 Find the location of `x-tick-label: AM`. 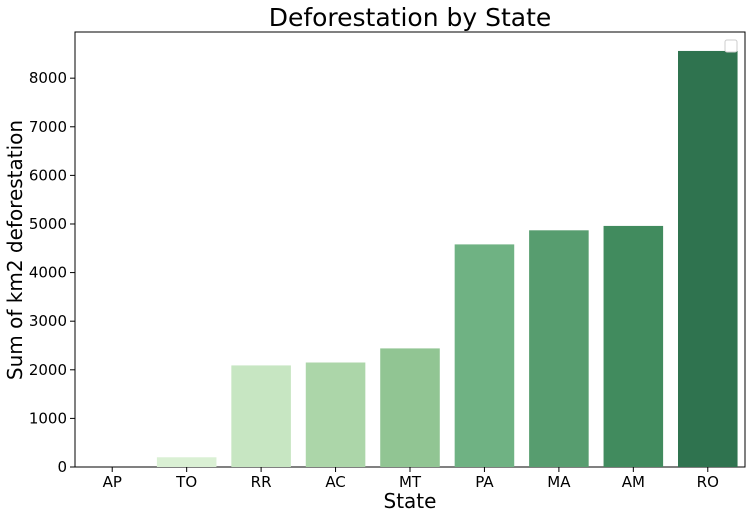

x-tick-label: AM is located at coordinates (633, 482).